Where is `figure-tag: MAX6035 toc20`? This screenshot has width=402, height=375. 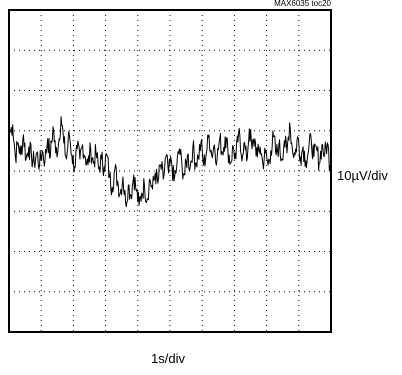
figure-tag: MAX6035 toc20 is located at coordinates (302, 4).